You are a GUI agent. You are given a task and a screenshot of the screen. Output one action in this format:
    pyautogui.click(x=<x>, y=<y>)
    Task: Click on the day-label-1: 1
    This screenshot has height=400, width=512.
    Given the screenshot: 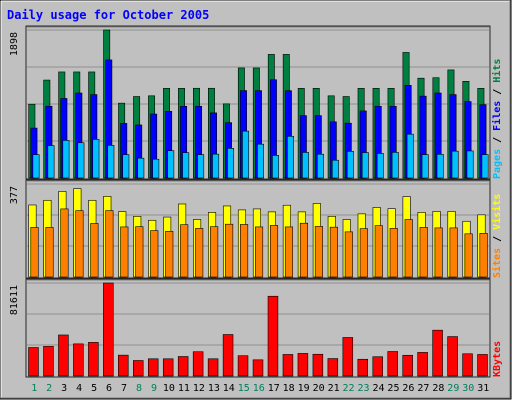 What is the action you would take?
    pyautogui.click(x=34, y=388)
    